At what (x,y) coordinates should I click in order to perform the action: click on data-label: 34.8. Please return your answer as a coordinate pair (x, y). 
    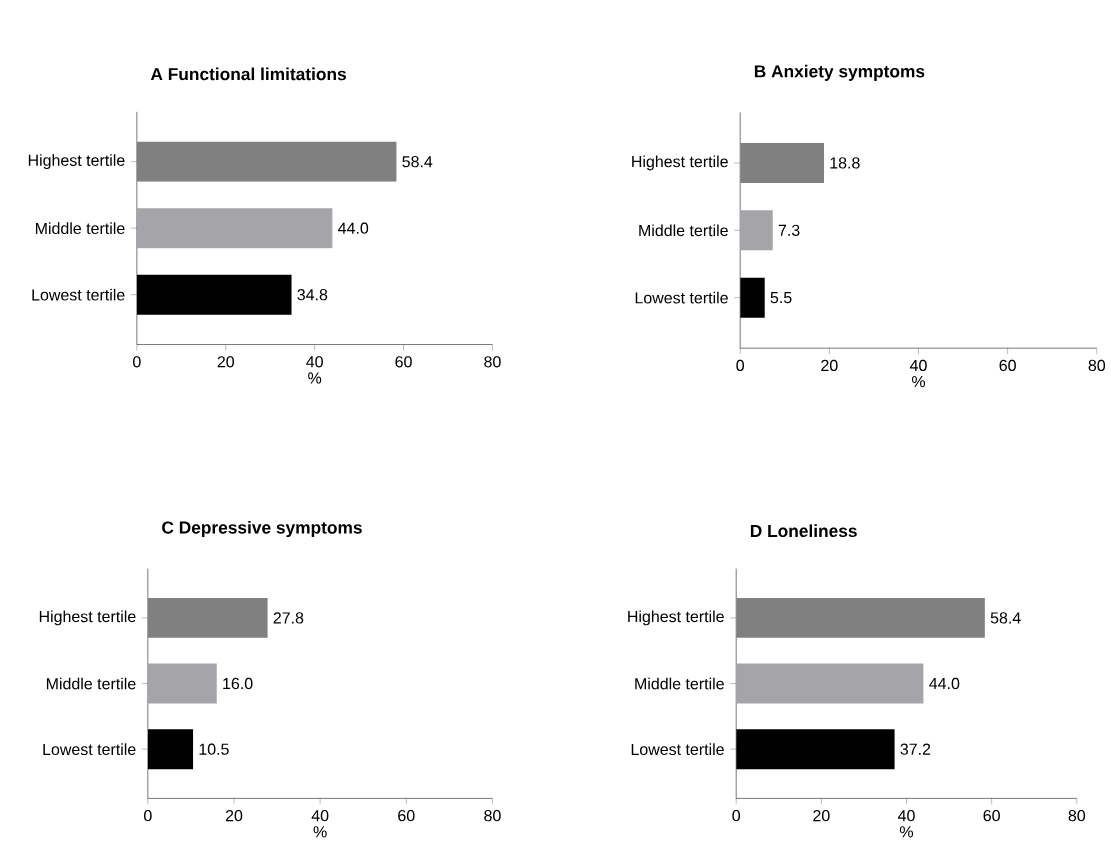
    Looking at the image, I should click on (312, 295).